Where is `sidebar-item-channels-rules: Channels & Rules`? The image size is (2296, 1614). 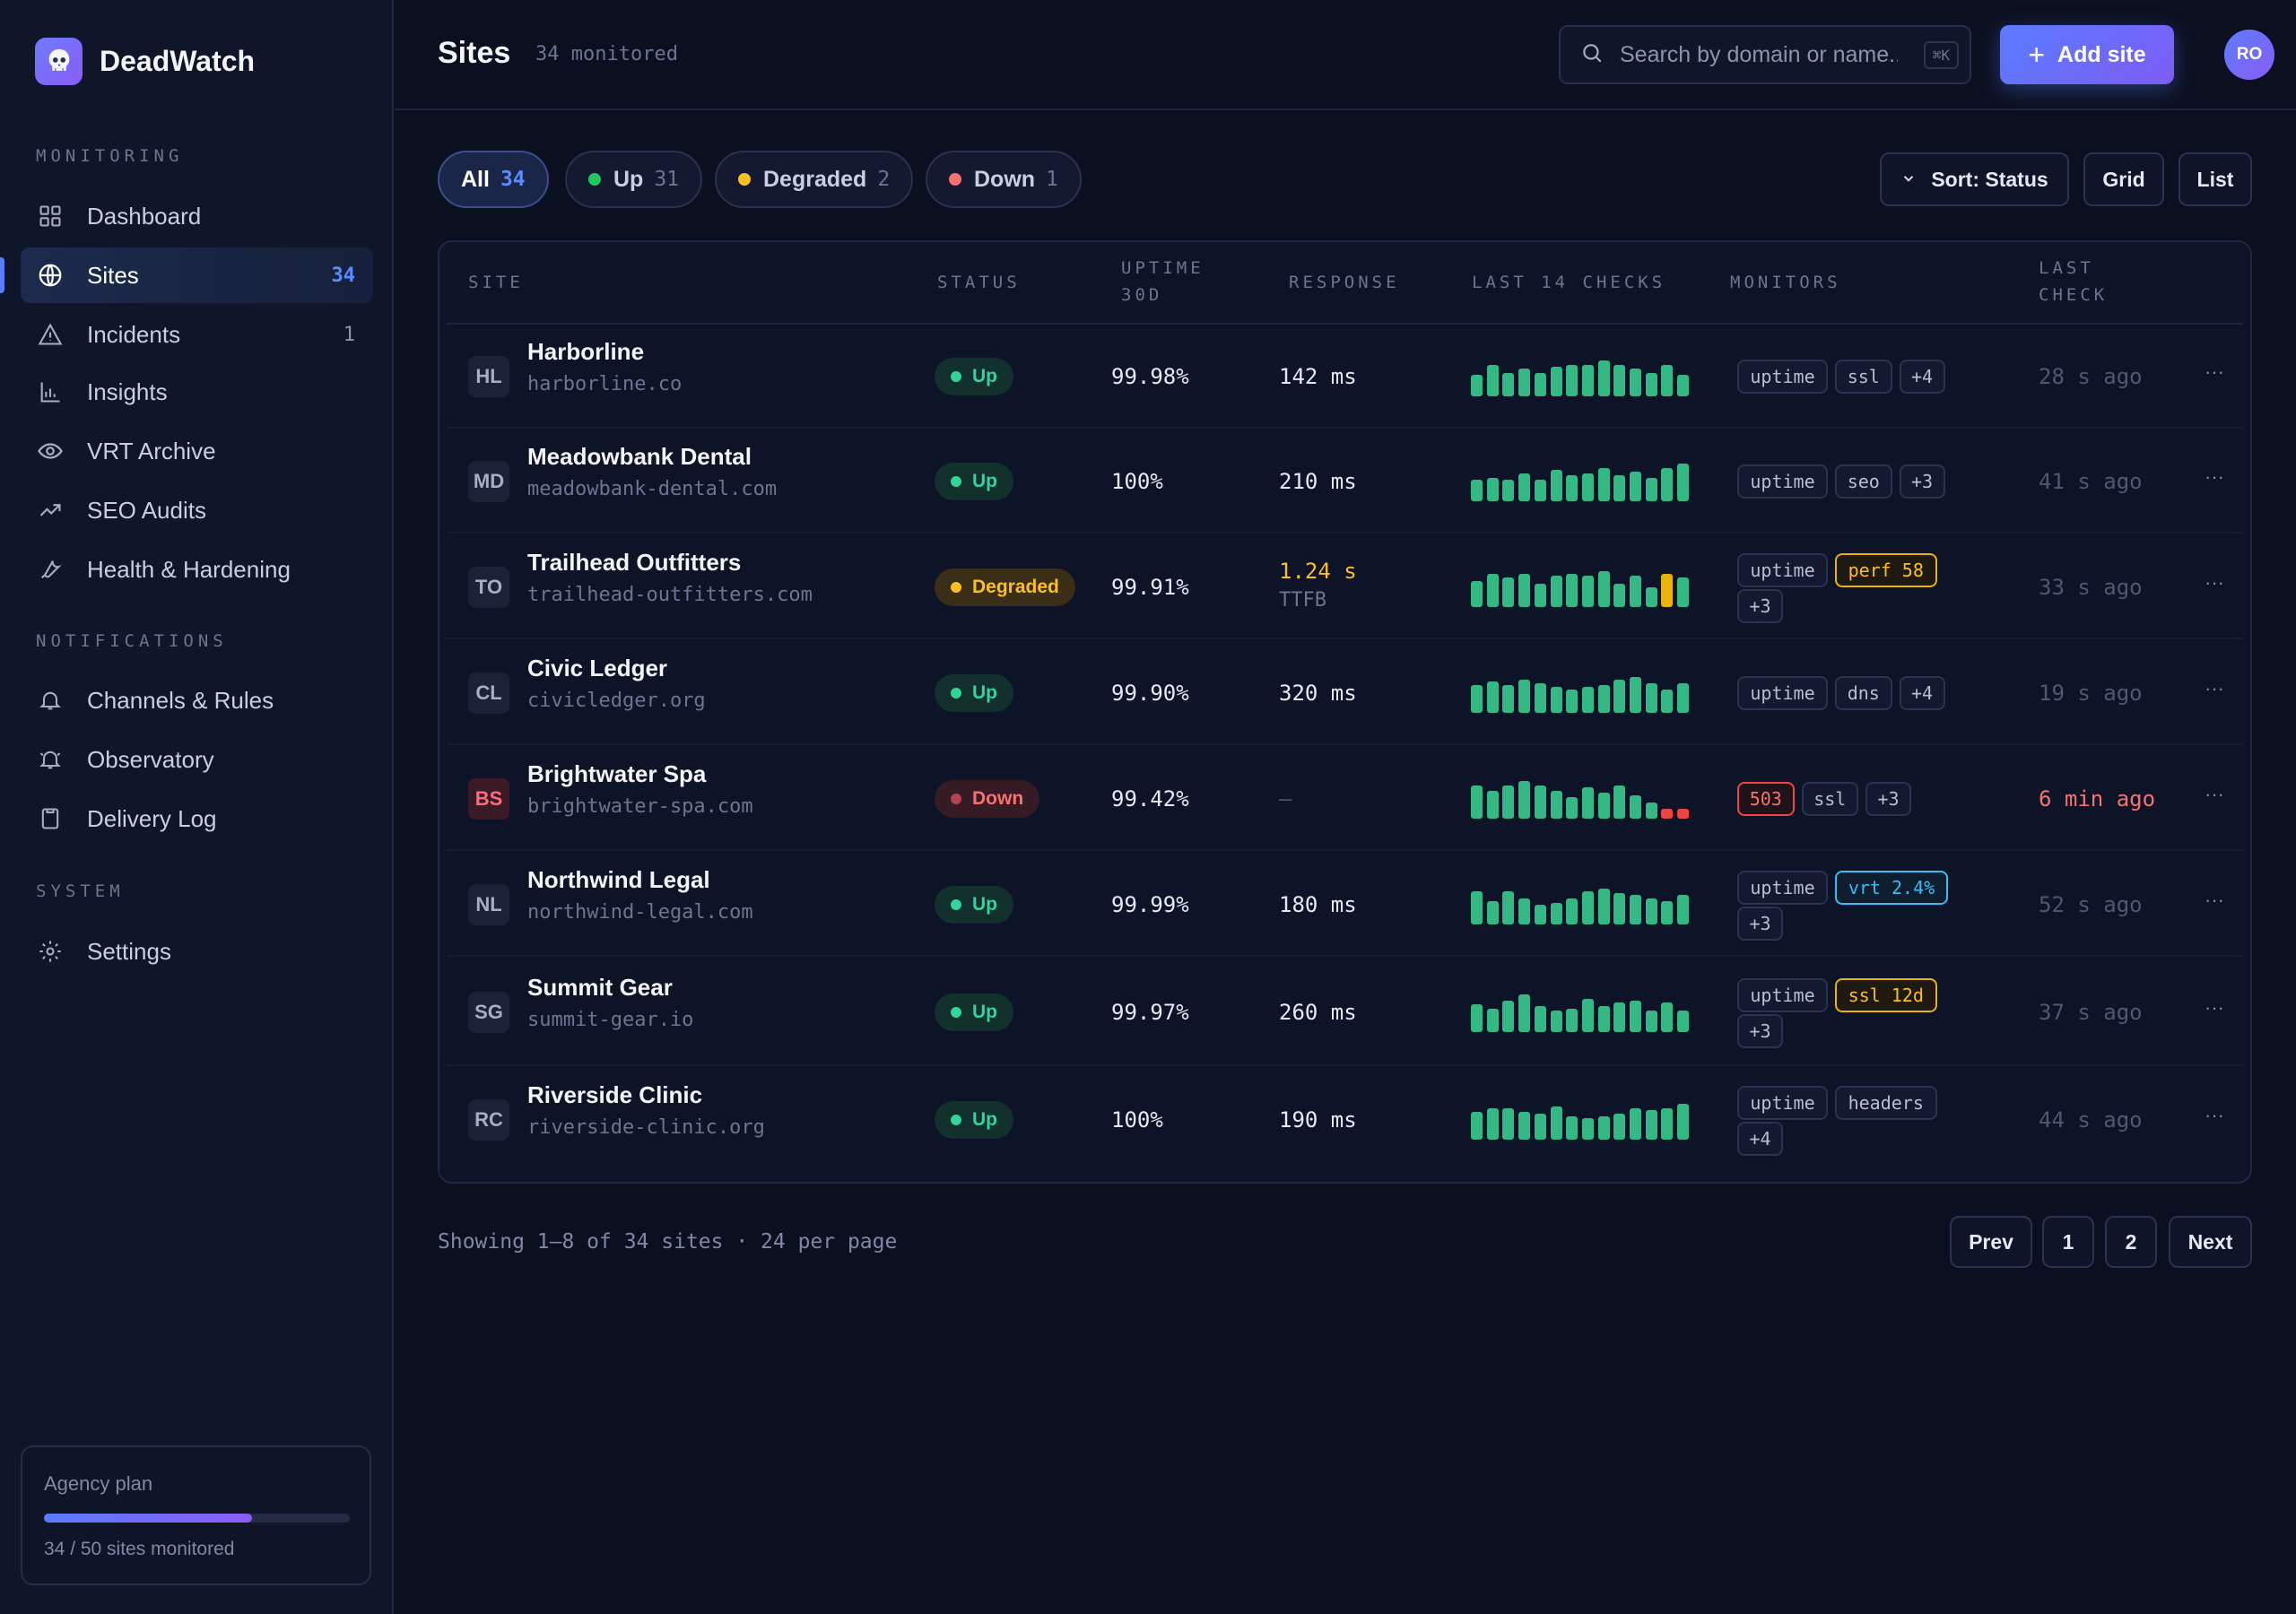
sidebar-item-channels-rules: Channels & Rules is located at coordinates (197, 700).